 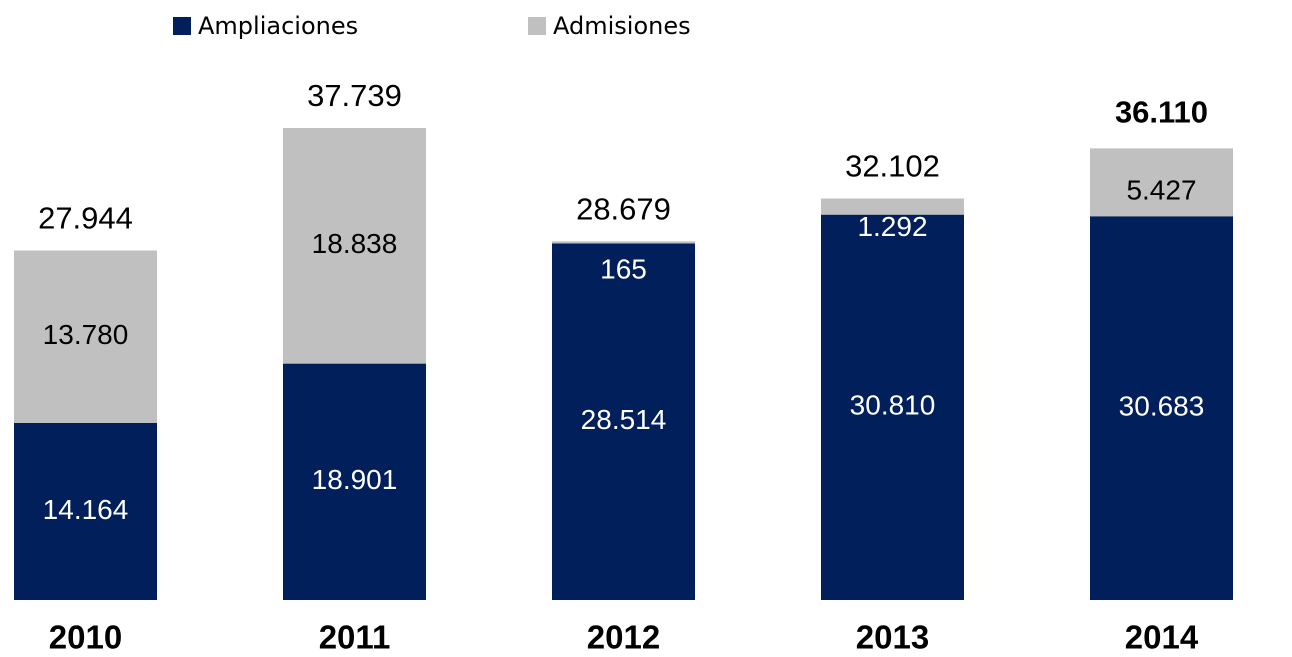 What do you see at coordinates (622, 26) in the screenshot?
I see `legend-label: Admisiones` at bounding box center [622, 26].